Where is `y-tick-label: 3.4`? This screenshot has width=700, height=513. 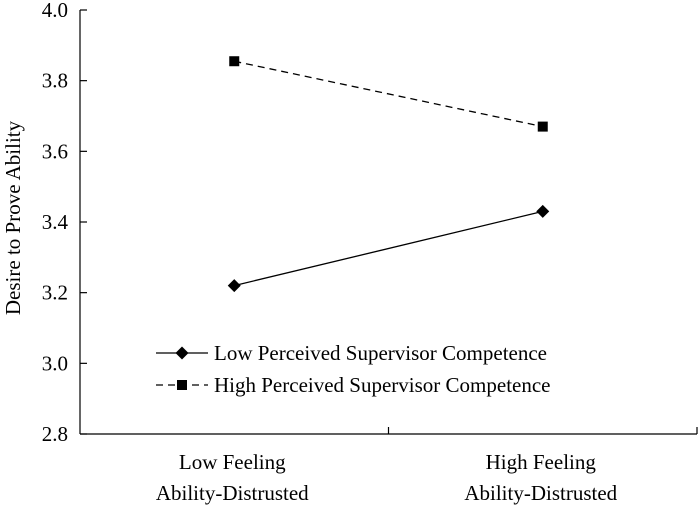 y-tick-label: 3.4 is located at coordinates (55, 222).